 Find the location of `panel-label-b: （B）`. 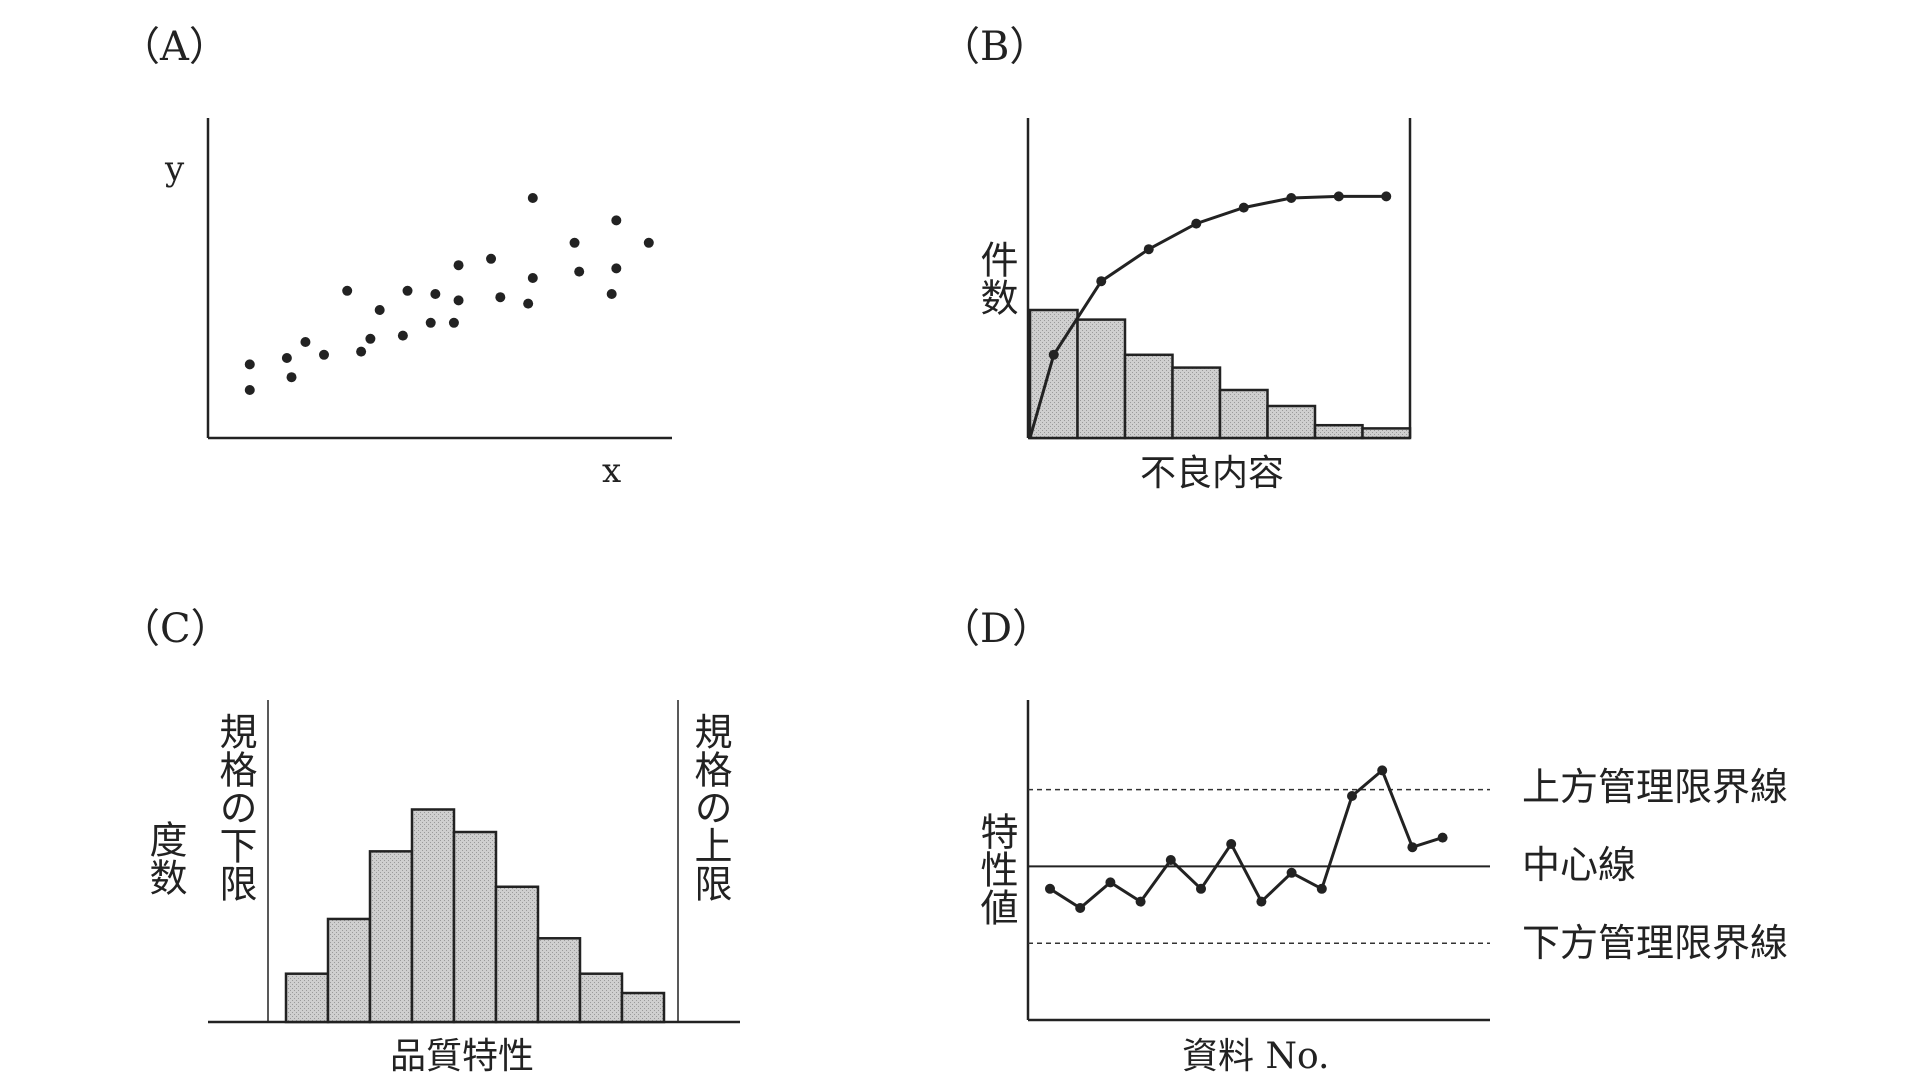

panel-label-b: （B） is located at coordinates (995, 47).